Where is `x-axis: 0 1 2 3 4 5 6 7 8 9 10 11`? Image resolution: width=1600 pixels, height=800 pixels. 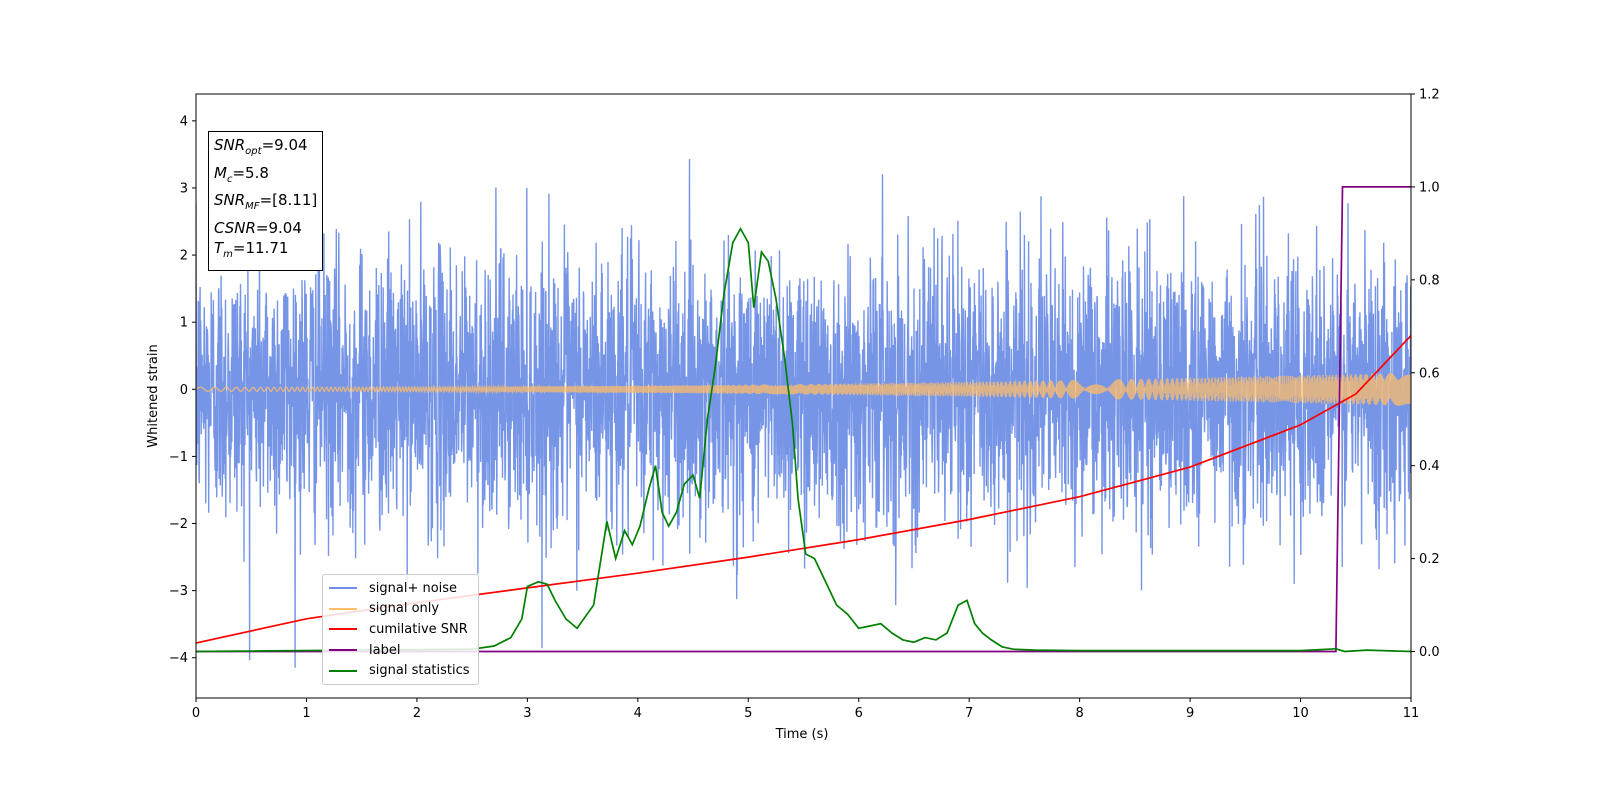 x-axis: 0 1 2 3 4 5 6 7 8 9 10 11 is located at coordinates (805, 709).